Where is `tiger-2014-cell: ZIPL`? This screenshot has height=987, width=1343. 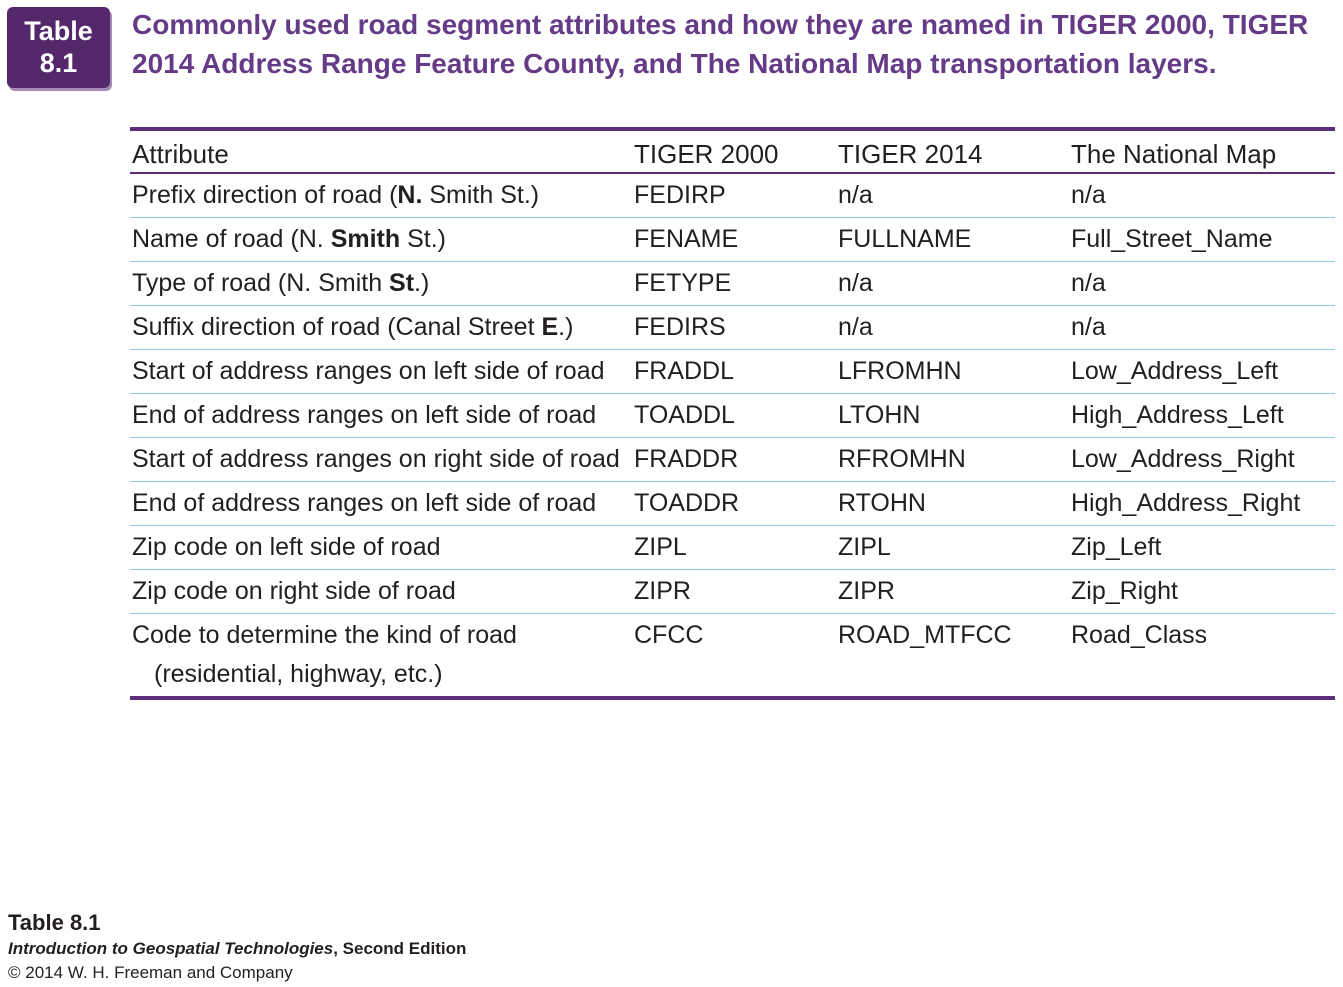 tiger-2014-cell: ZIPL is located at coordinates (952, 547).